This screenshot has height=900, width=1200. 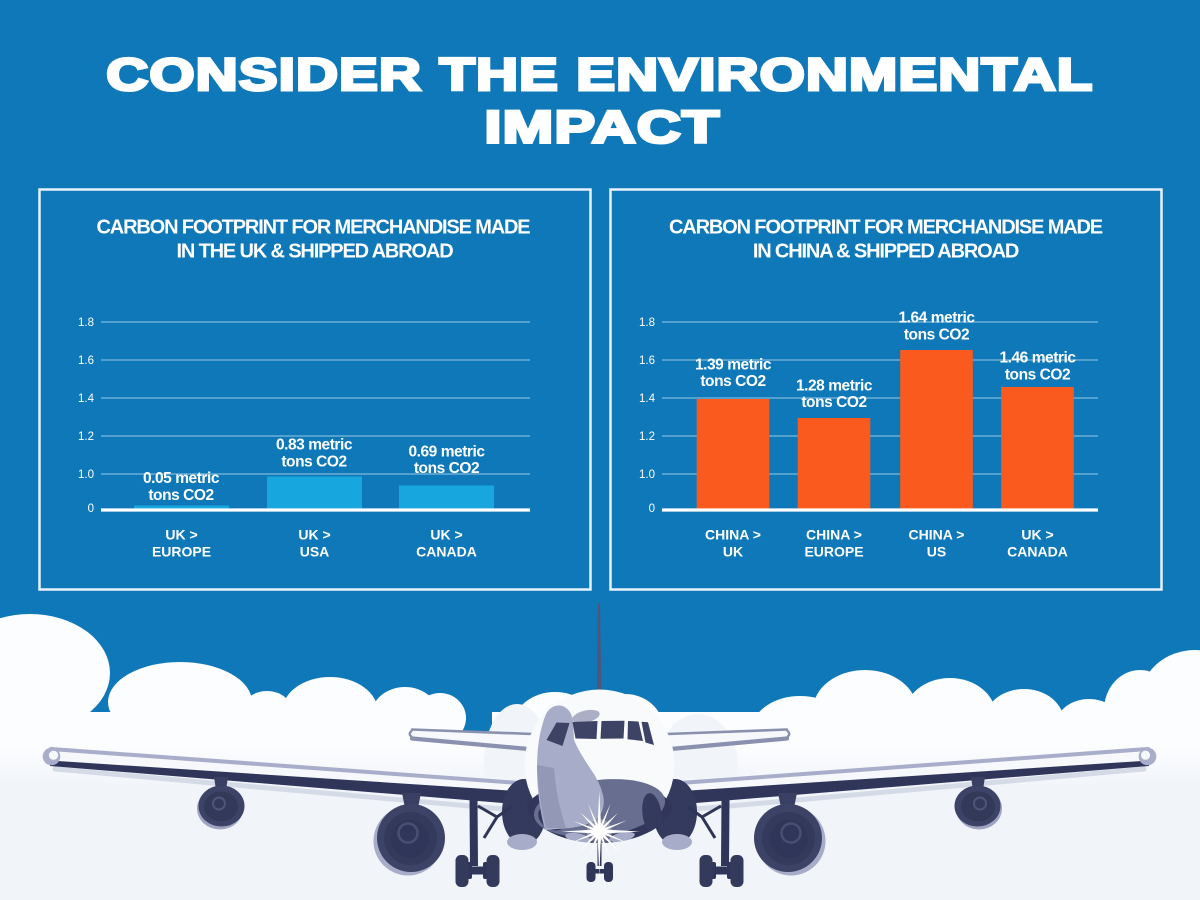 What do you see at coordinates (315, 552) in the screenshot?
I see `svg-text: USA` at bounding box center [315, 552].